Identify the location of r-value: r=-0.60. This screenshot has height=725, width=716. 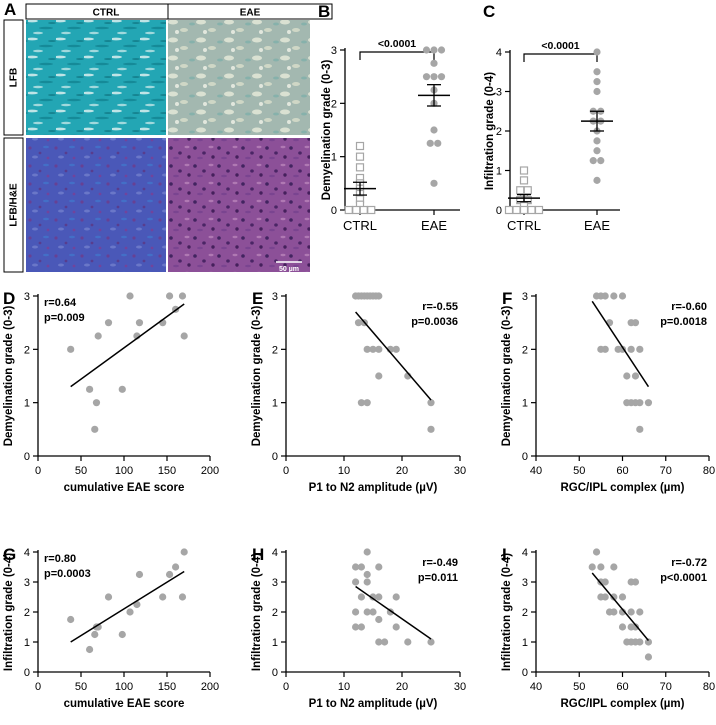
(689, 307).